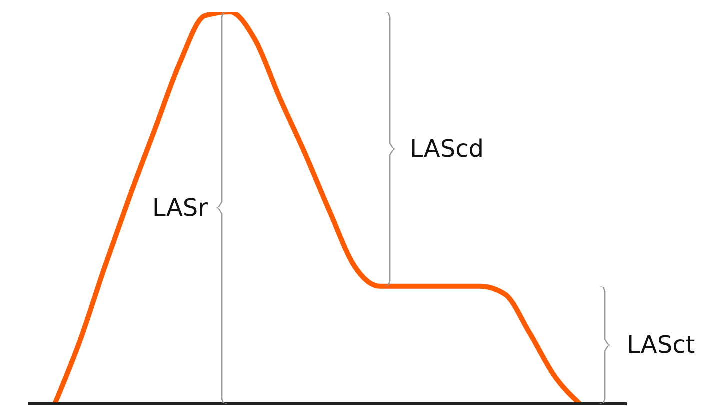  I want to click on annotation: LAScd, so click(447, 149).